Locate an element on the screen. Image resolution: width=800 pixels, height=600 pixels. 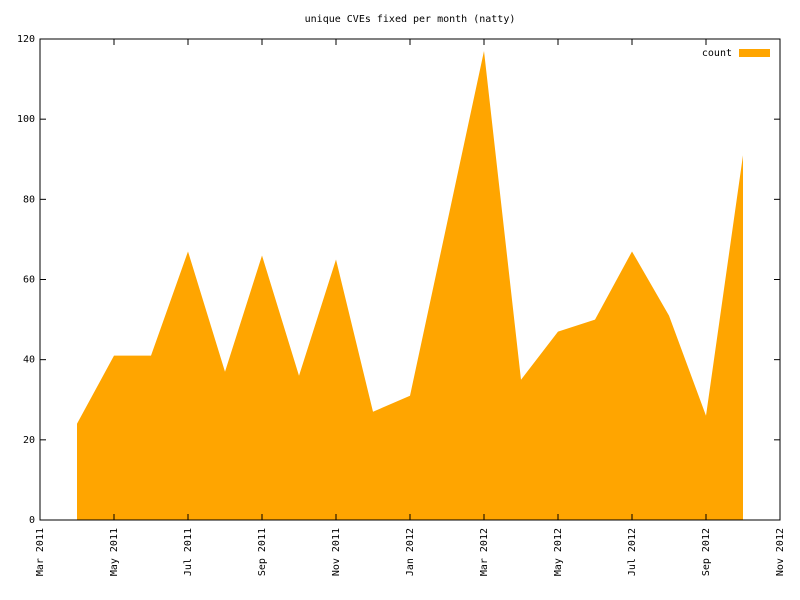
x-tick-label: May 2012 is located at coordinates (558, 552).